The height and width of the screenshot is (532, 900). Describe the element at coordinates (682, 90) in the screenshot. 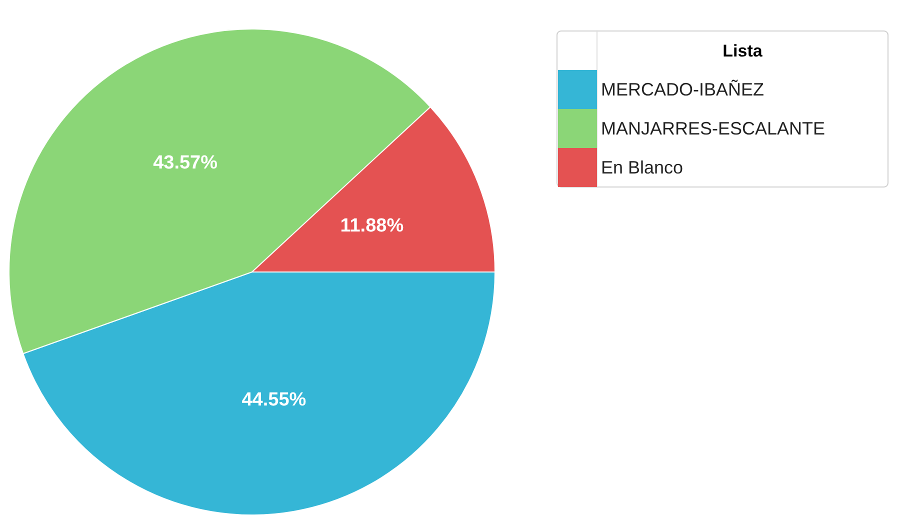

I see `legend-label: MERCADO-IBAÑEZ` at that location.